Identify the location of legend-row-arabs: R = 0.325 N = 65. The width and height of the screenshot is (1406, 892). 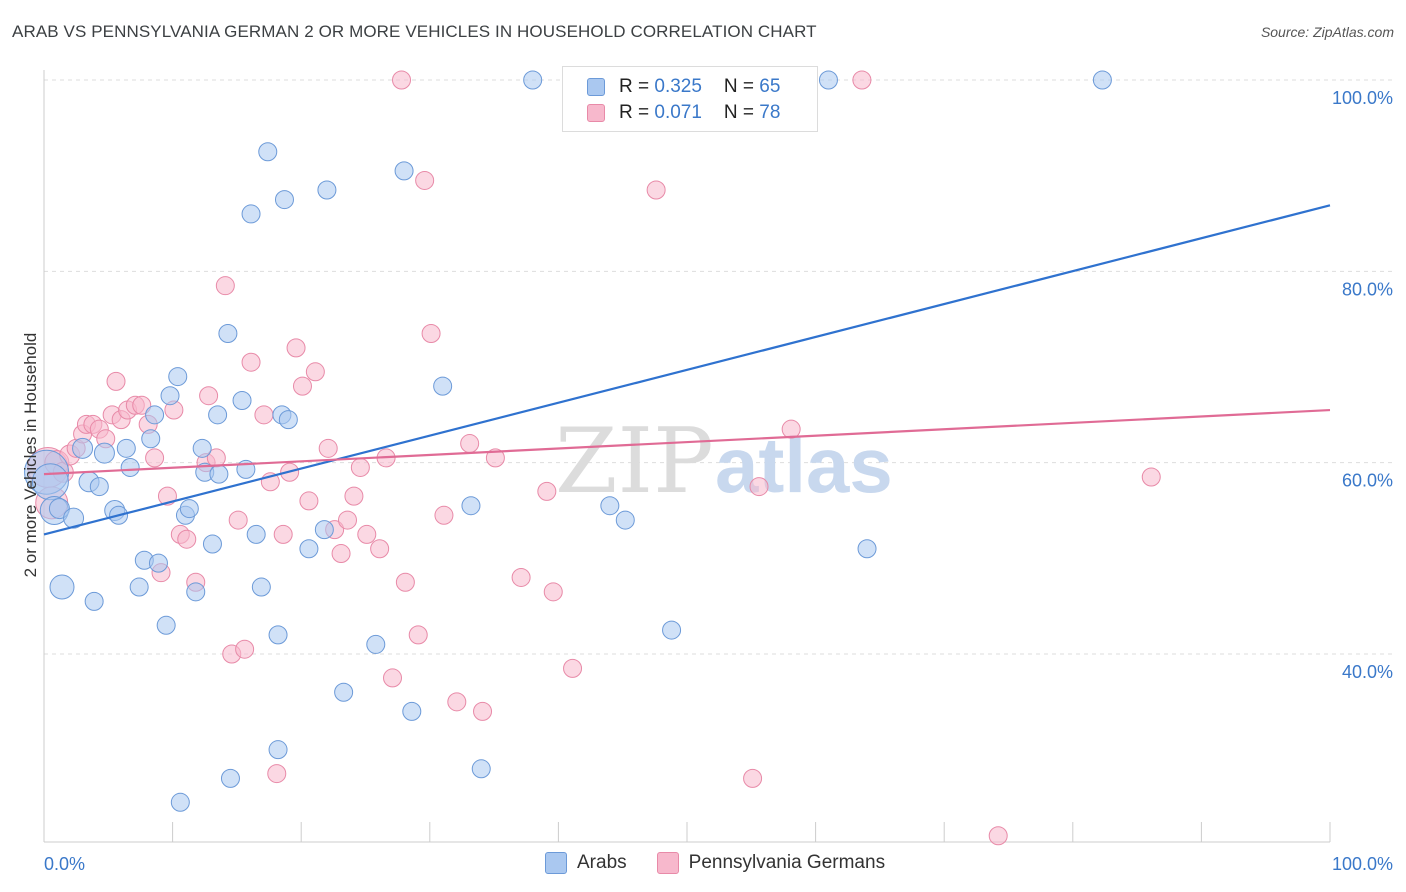
(683, 87).